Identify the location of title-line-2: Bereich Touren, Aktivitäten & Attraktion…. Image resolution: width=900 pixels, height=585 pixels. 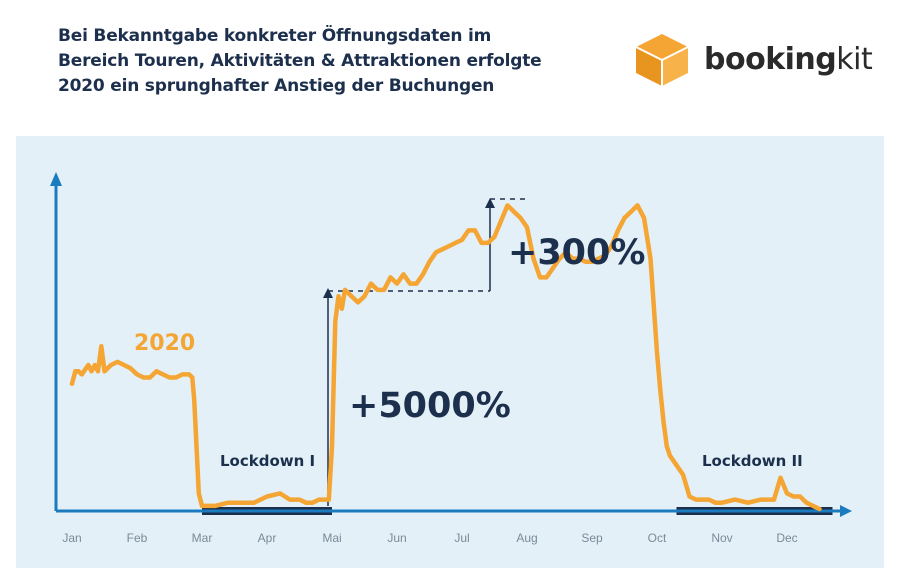
(300, 61).